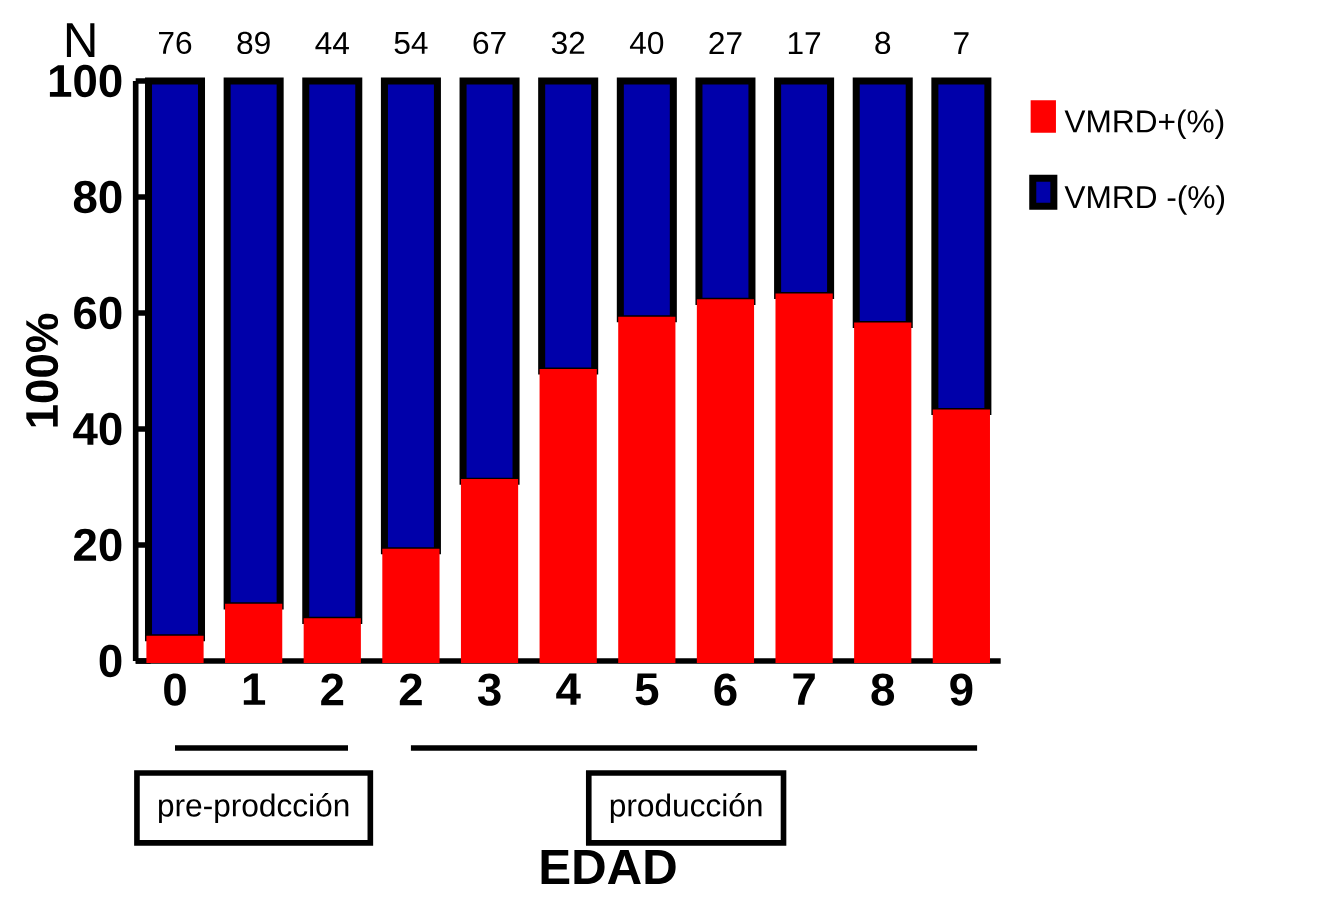  What do you see at coordinates (1144, 200) in the screenshot?
I see `legend-label: VMRD -(%)` at bounding box center [1144, 200].